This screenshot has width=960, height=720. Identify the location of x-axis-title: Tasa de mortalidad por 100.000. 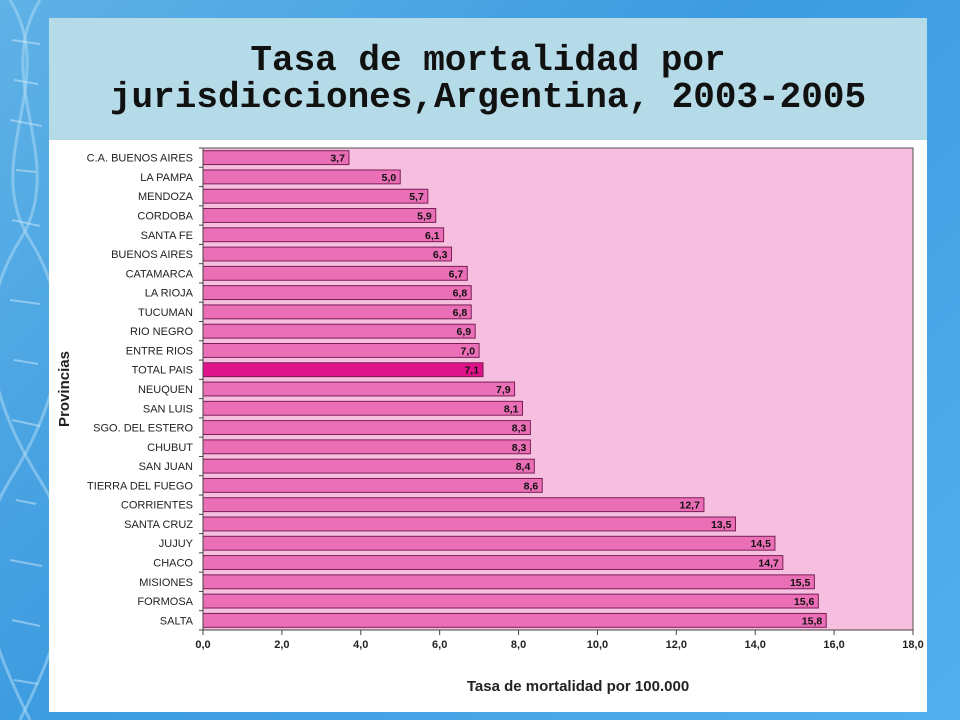
(578, 686).